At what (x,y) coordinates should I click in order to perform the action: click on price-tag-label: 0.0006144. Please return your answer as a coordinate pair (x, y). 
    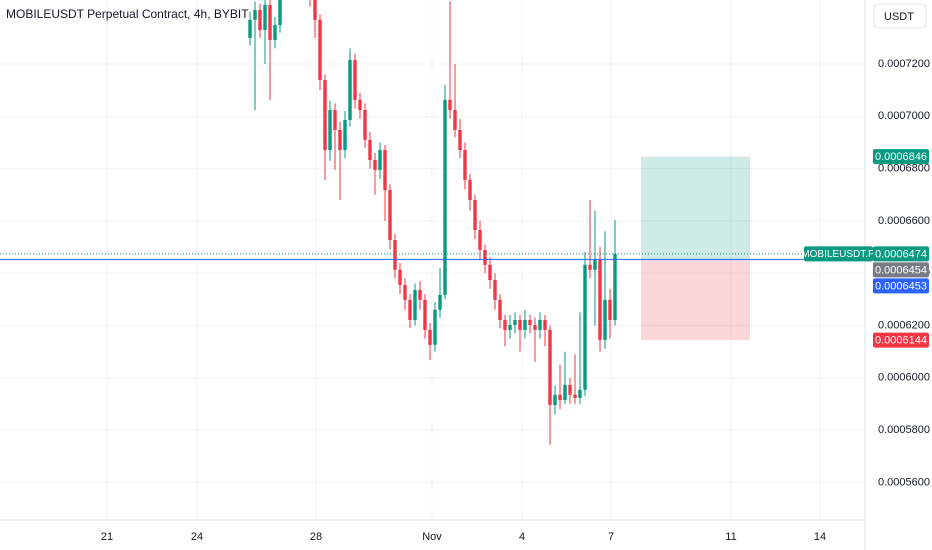
    Looking at the image, I should click on (901, 341).